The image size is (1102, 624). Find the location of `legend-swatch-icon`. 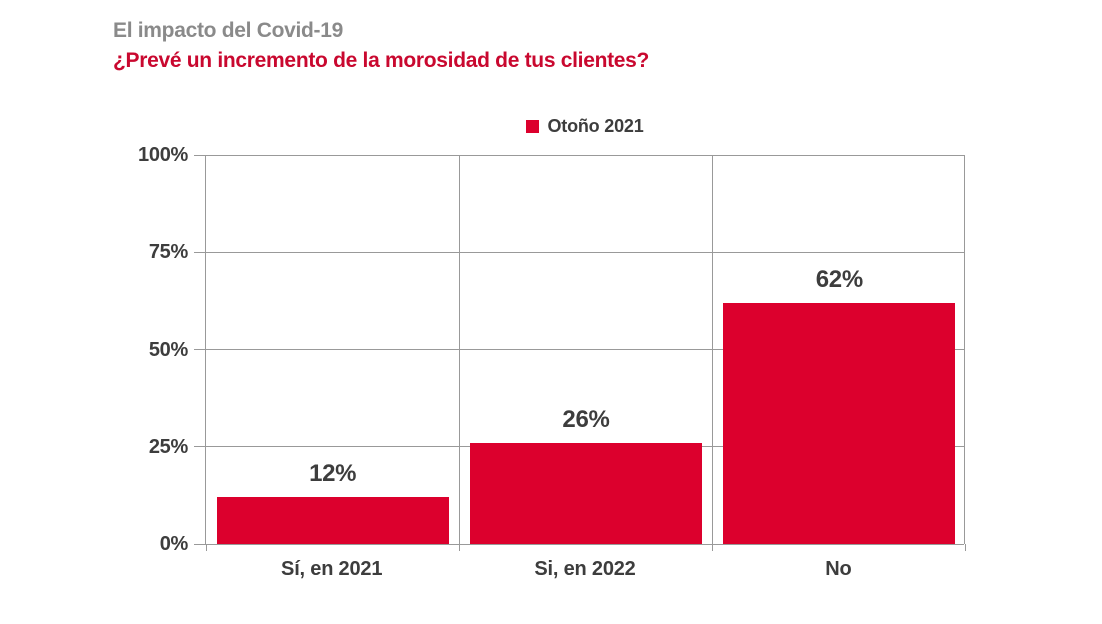

legend-swatch-icon is located at coordinates (533, 126).